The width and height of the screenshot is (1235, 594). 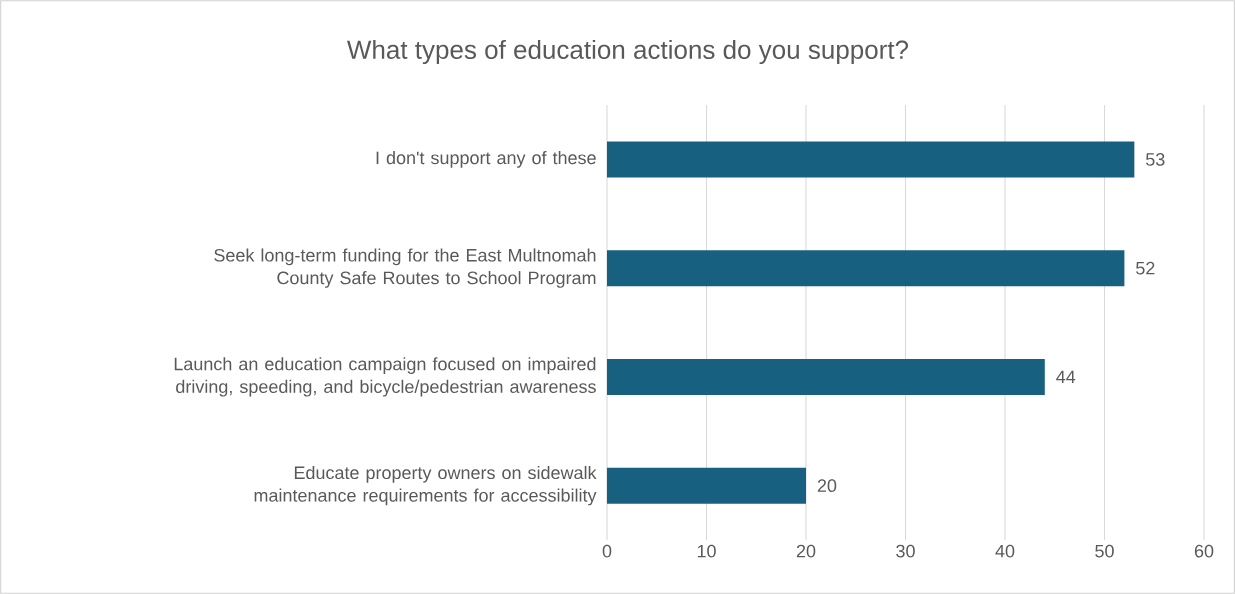 I want to click on x-tick-label: 40, so click(x=1005, y=551).